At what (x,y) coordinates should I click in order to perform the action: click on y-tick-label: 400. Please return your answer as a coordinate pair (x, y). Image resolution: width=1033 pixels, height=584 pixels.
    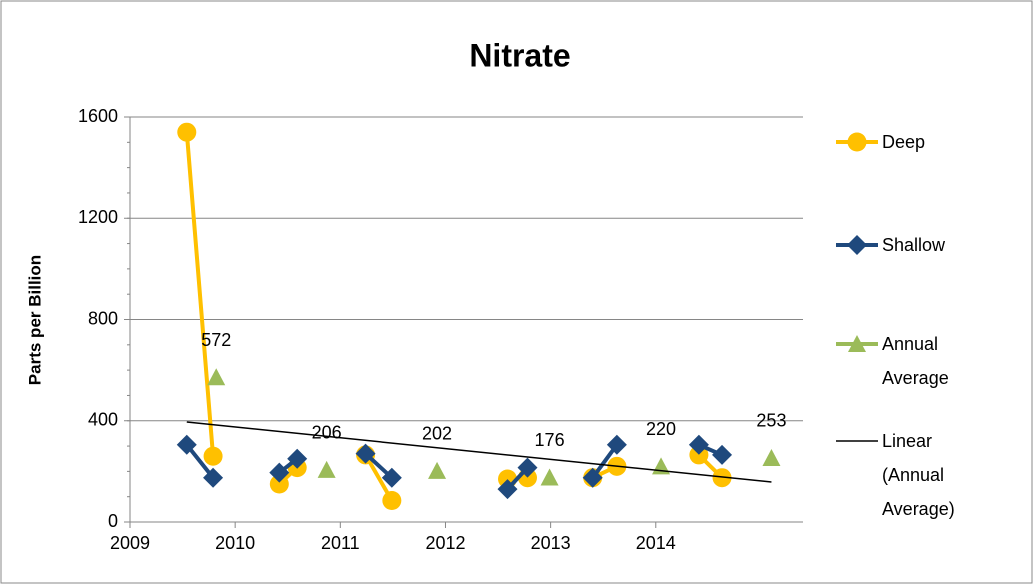
    Looking at the image, I should click on (103, 420).